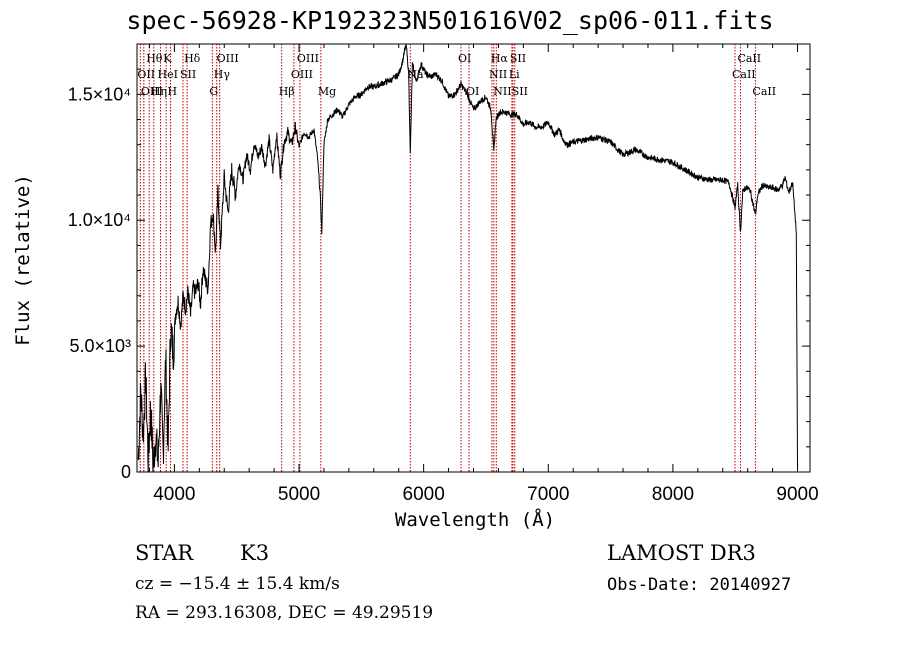  Describe the element at coordinates (237, 584) in the screenshot. I see `redshift-text: cz = −15.4 ± 15.4 km/s` at that location.